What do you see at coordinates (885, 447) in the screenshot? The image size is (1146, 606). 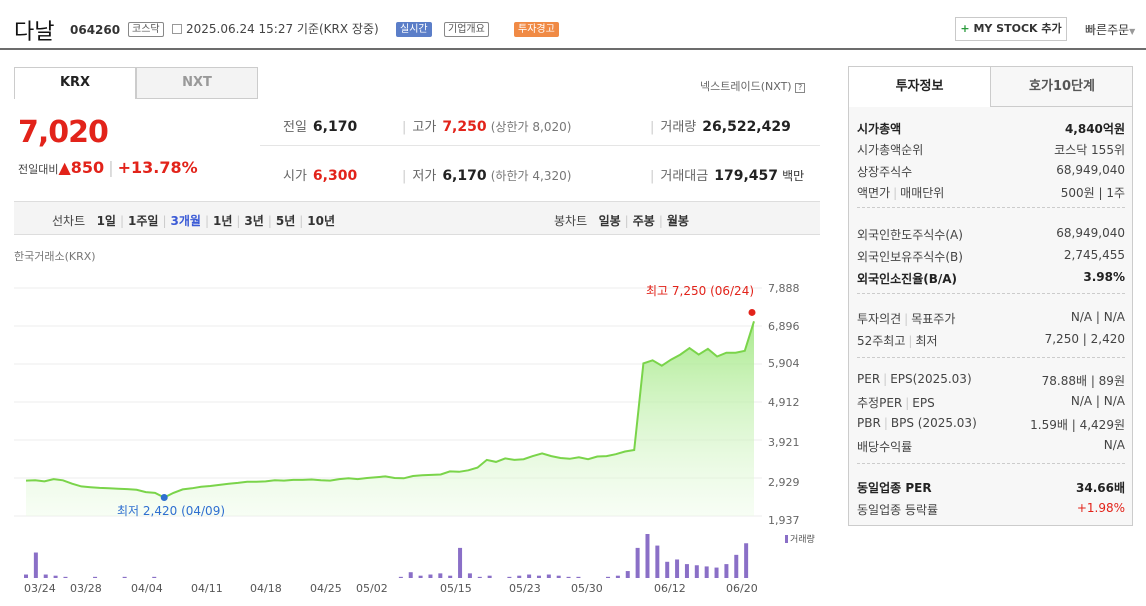 I see `invest-row-label: 배당수익률` at bounding box center [885, 447].